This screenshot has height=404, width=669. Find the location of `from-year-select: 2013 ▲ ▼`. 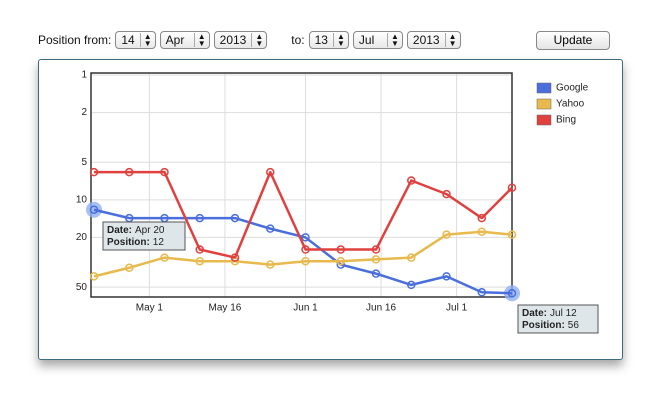

from-year-select: 2013 ▲ ▼ is located at coordinates (240, 40).